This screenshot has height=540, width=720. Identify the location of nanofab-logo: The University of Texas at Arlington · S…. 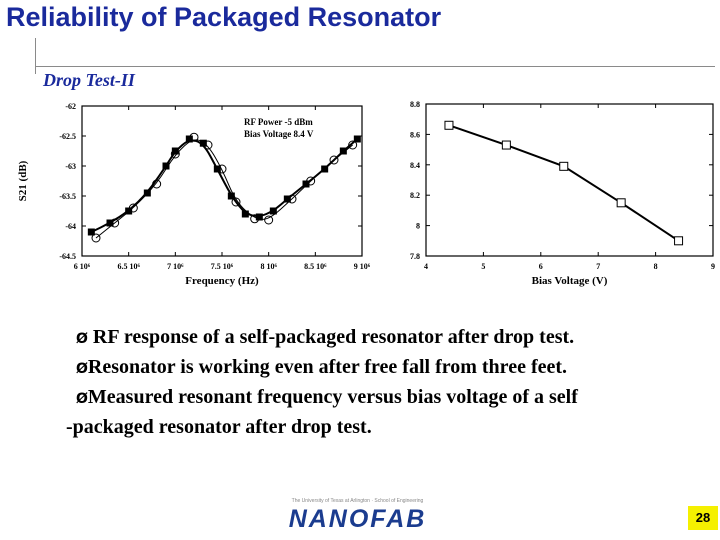
(357, 516).